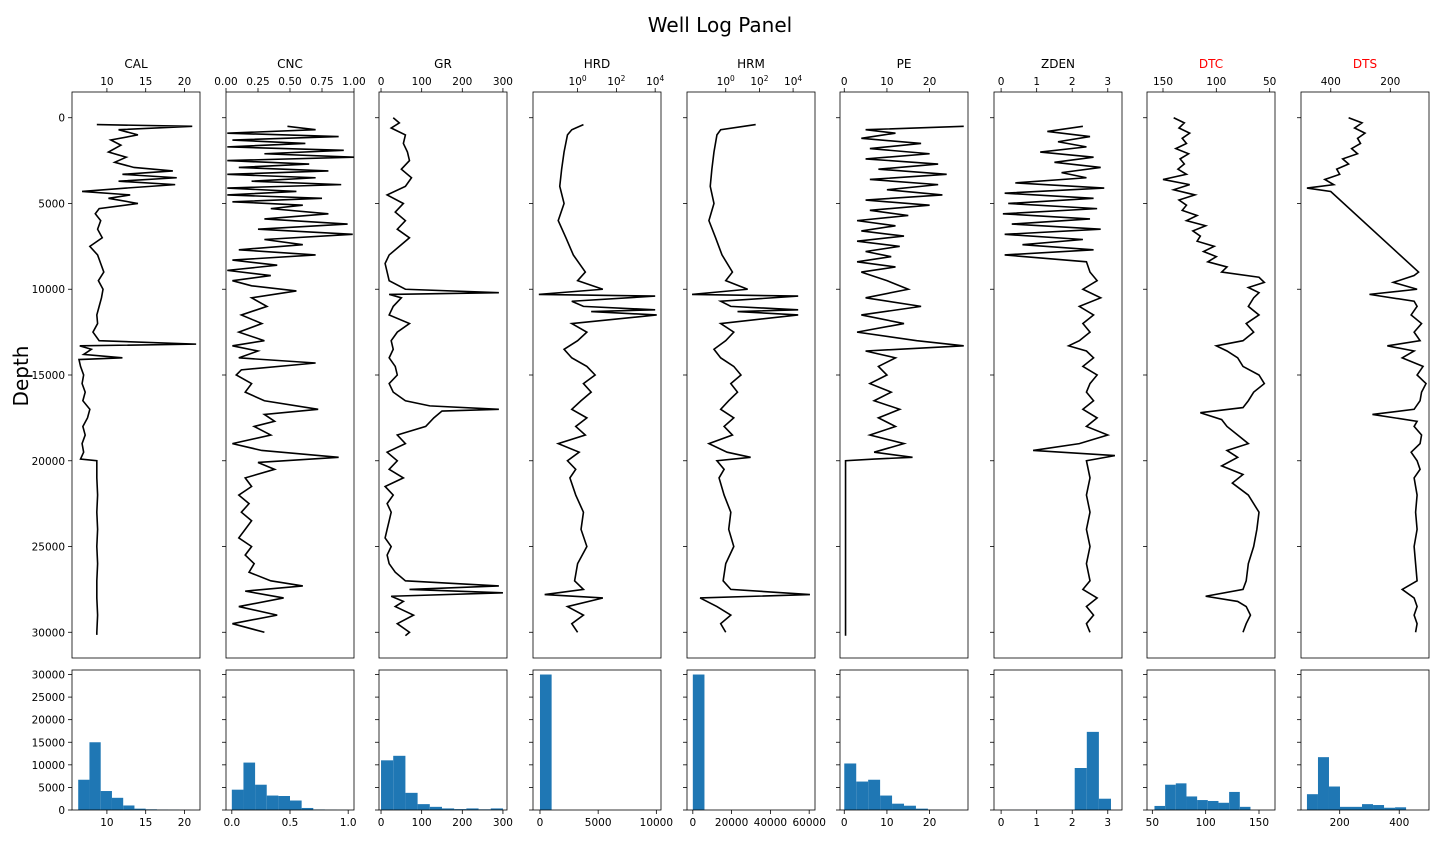  Describe the element at coordinates (1072, 823) in the screenshot. I see `x-tick-label: 2` at that location.